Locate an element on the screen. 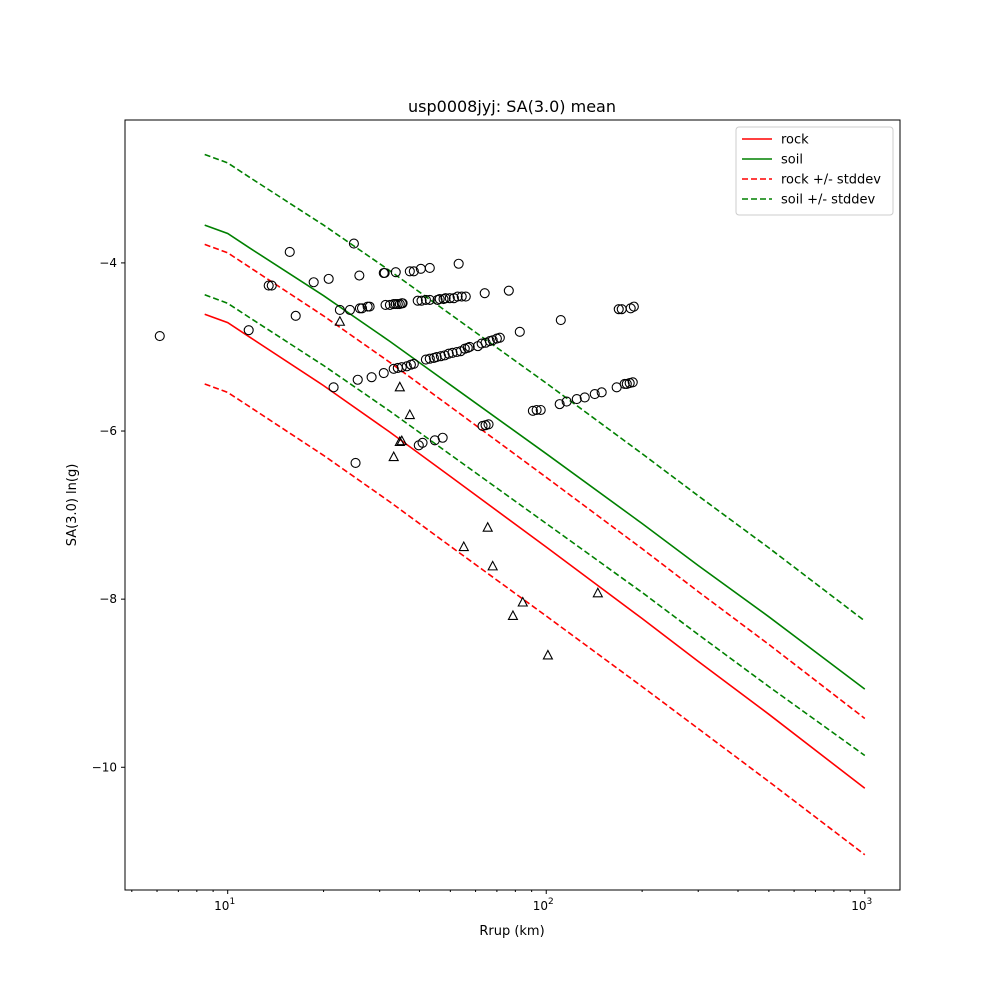 Image resolution: width=1000 pixels, height=1000 pixels. legend-label: rock +/- stddev is located at coordinates (831, 180).